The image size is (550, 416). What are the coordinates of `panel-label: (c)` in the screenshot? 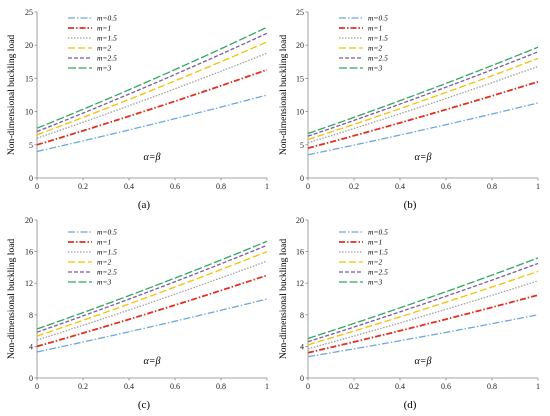 It's located at (144, 405).